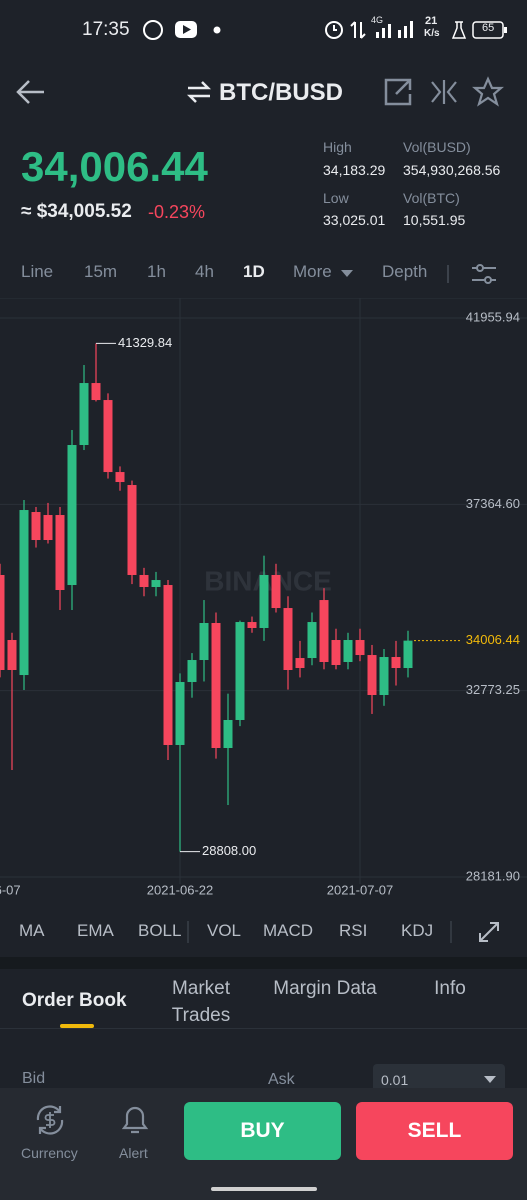 Image resolution: width=527 pixels, height=1200 pixels. I want to click on precision-value: 0.01, so click(395, 1080).